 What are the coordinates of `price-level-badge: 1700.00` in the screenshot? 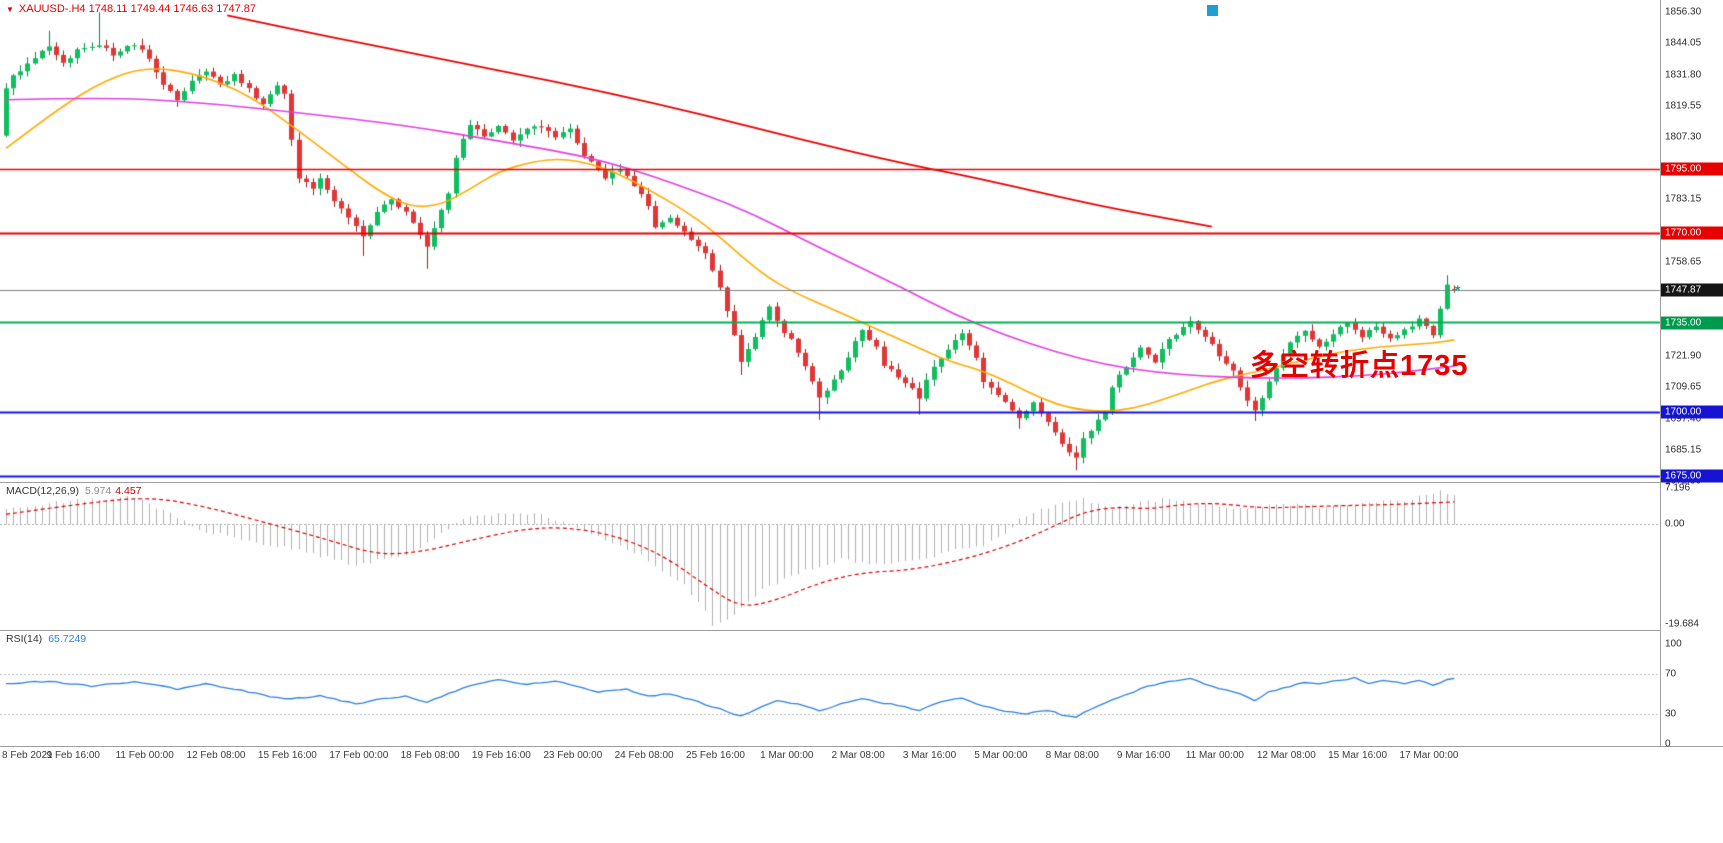 It's located at (1692, 412).